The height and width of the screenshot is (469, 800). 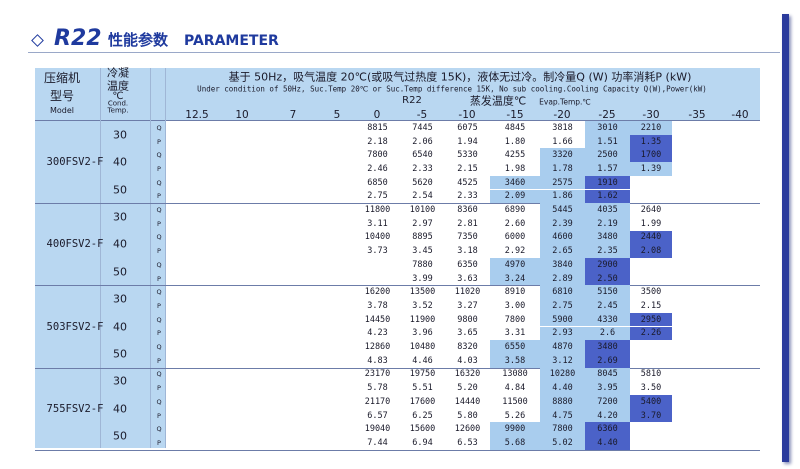 I want to click on cell-value: 4.84, so click(x=515, y=387).